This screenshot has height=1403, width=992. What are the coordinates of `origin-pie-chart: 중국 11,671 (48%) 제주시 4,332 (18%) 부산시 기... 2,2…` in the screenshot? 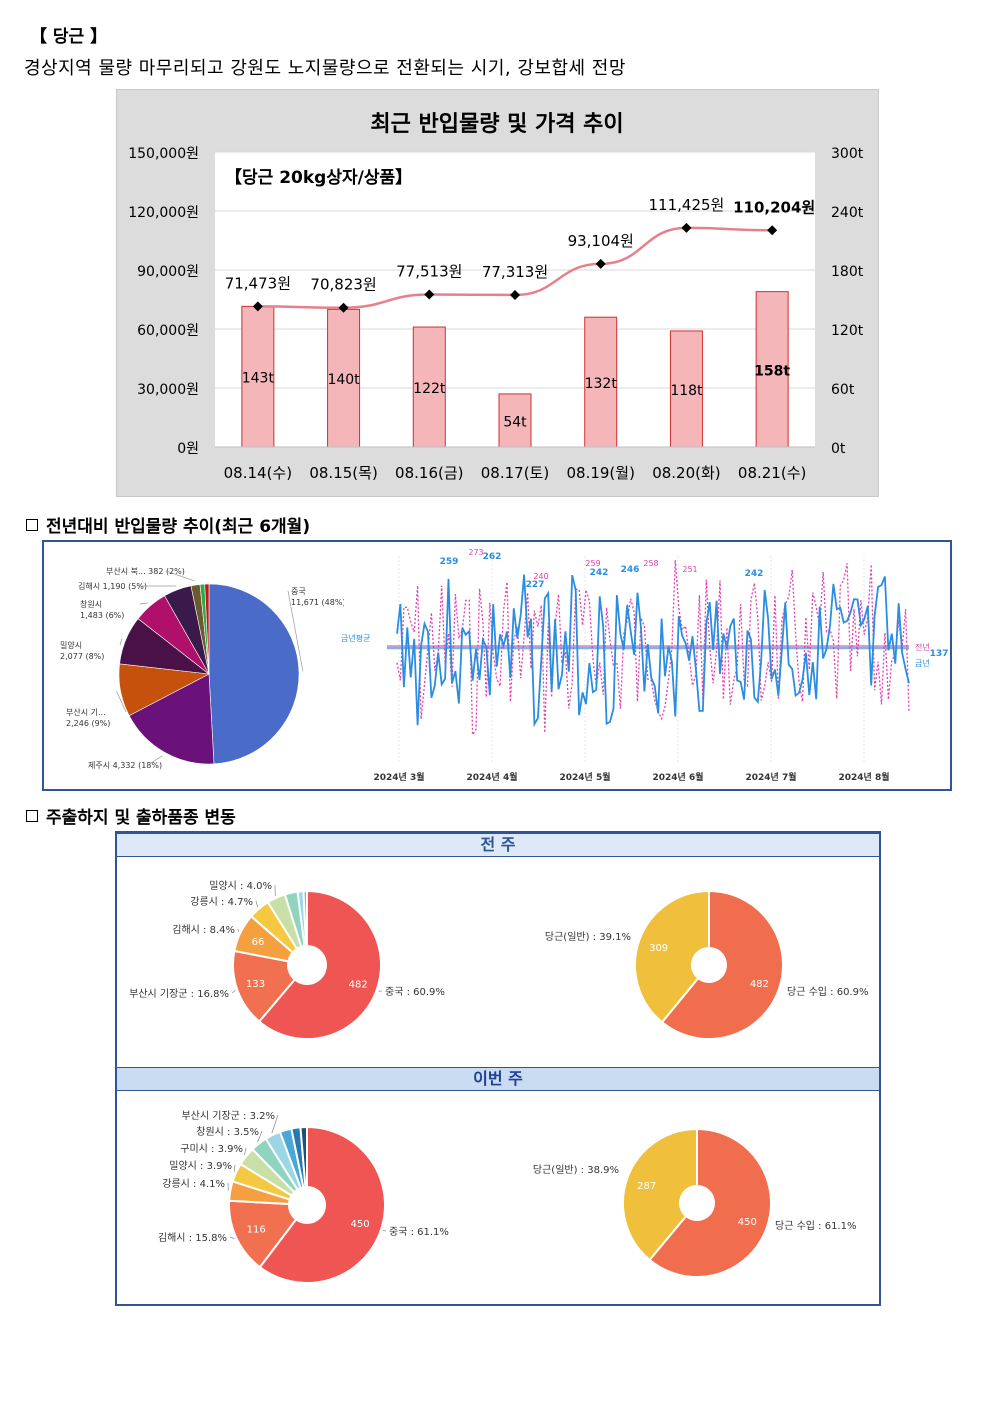 It's located at (202, 668).